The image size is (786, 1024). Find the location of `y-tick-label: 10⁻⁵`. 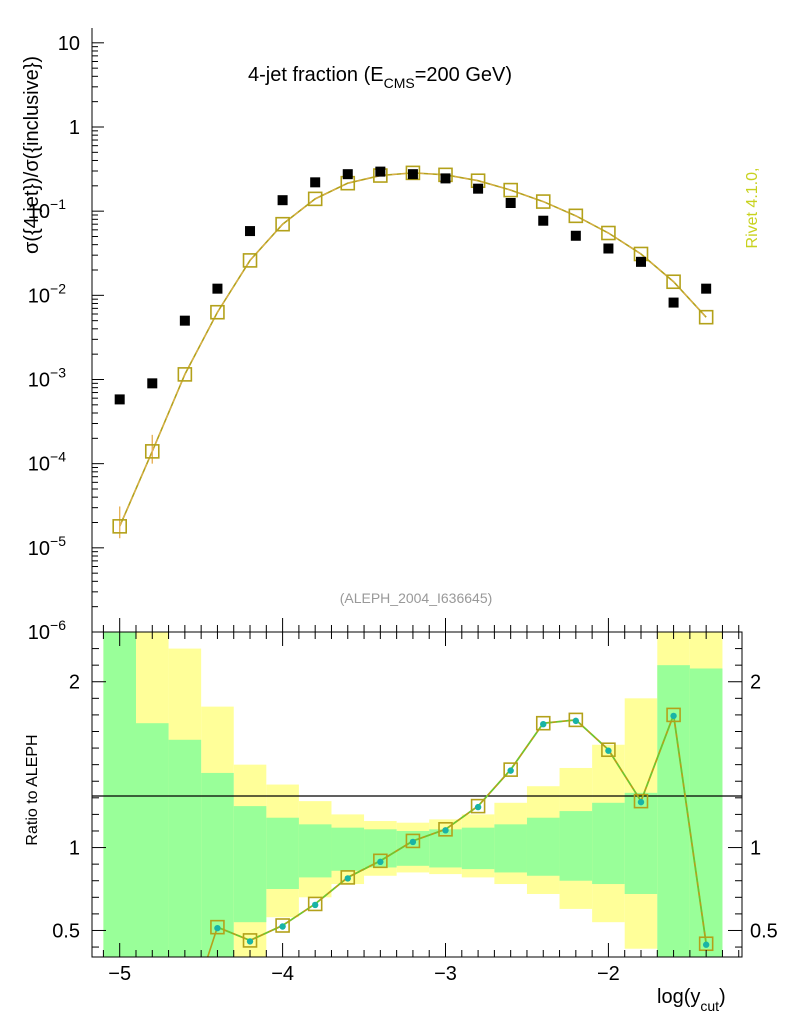

y-tick-label: 10⁻⁵ is located at coordinates (47, 546).